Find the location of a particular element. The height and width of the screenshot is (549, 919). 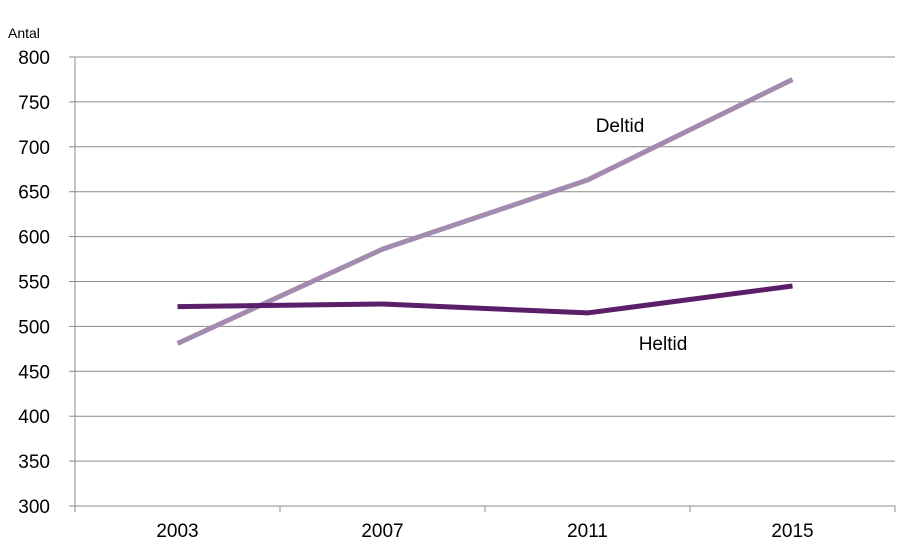

y-tick-label-550: 550 is located at coordinates (34, 283).